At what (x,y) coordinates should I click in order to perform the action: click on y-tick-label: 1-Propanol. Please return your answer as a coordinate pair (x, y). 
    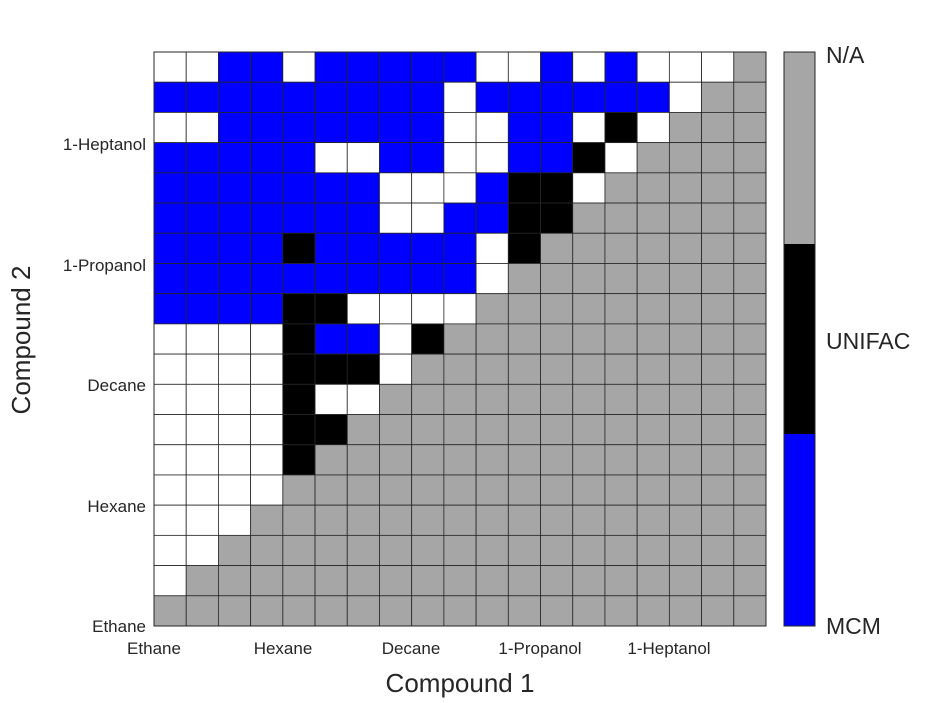
    Looking at the image, I should click on (104, 265).